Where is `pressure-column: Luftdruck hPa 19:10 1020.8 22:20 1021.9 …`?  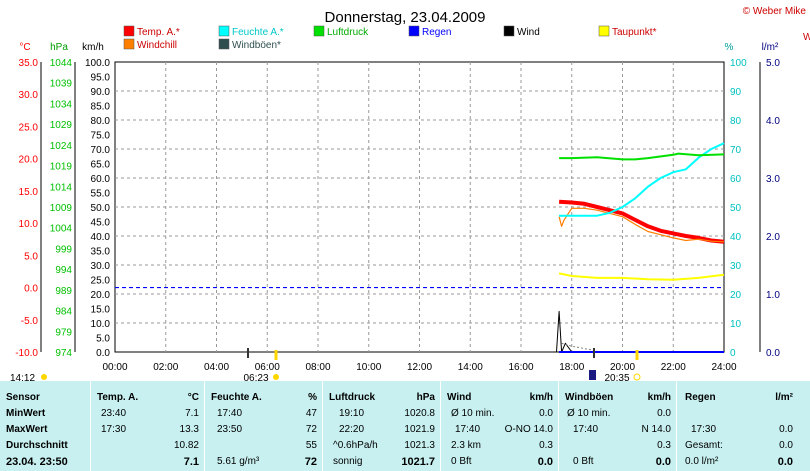 pressure-column: Luftdruck hPa 19:10 1020.8 22:20 1021.9 … is located at coordinates (381, 426).